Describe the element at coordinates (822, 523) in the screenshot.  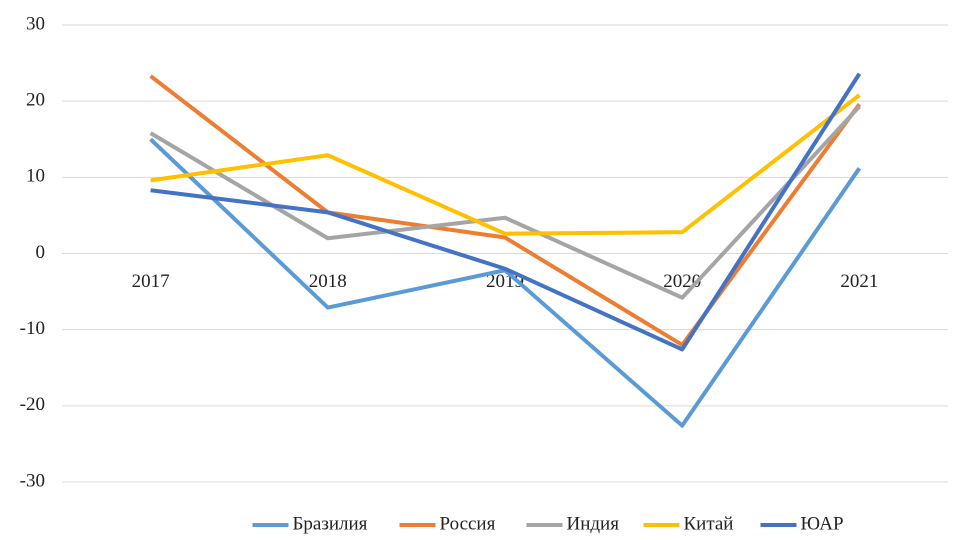
I see `legend-label: ЮАР` at that location.